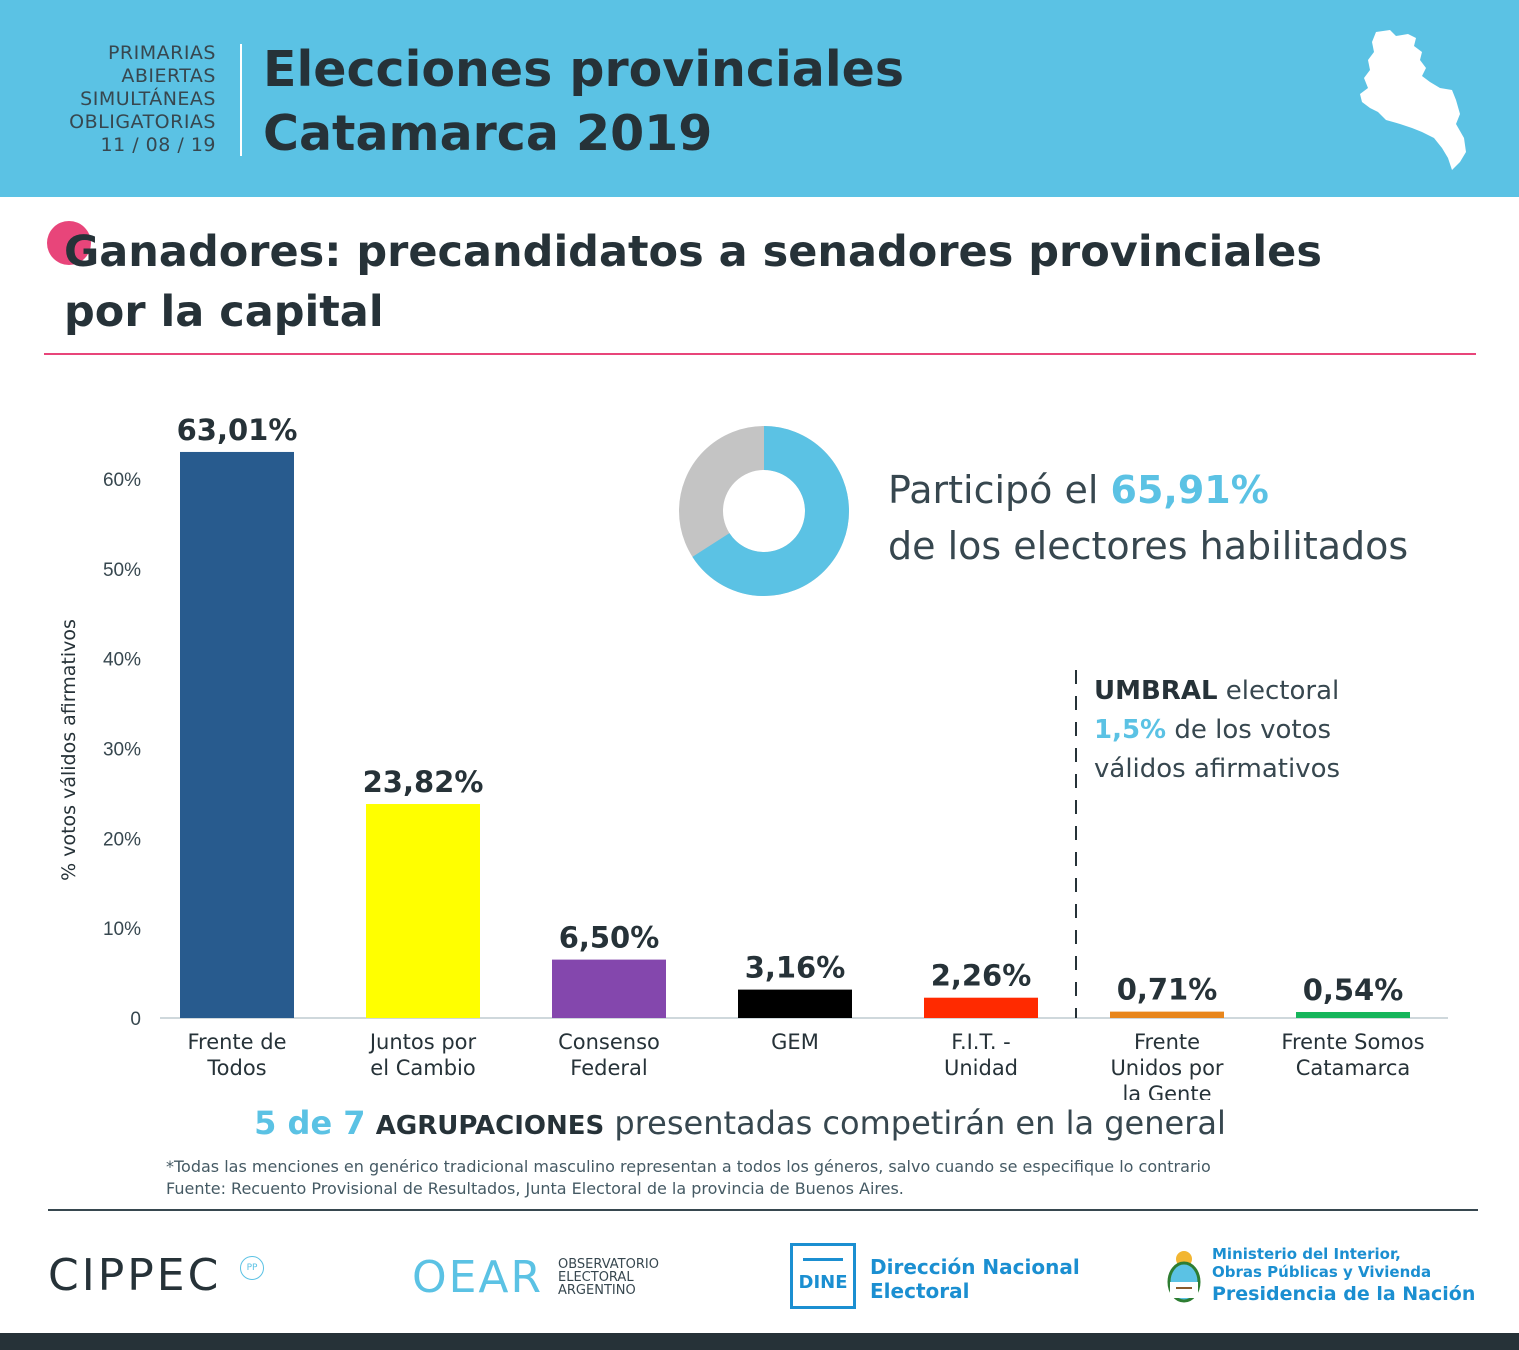 This screenshot has width=1519, height=1350. What do you see at coordinates (69, 243) in the screenshot?
I see `section-bullet` at bounding box center [69, 243].